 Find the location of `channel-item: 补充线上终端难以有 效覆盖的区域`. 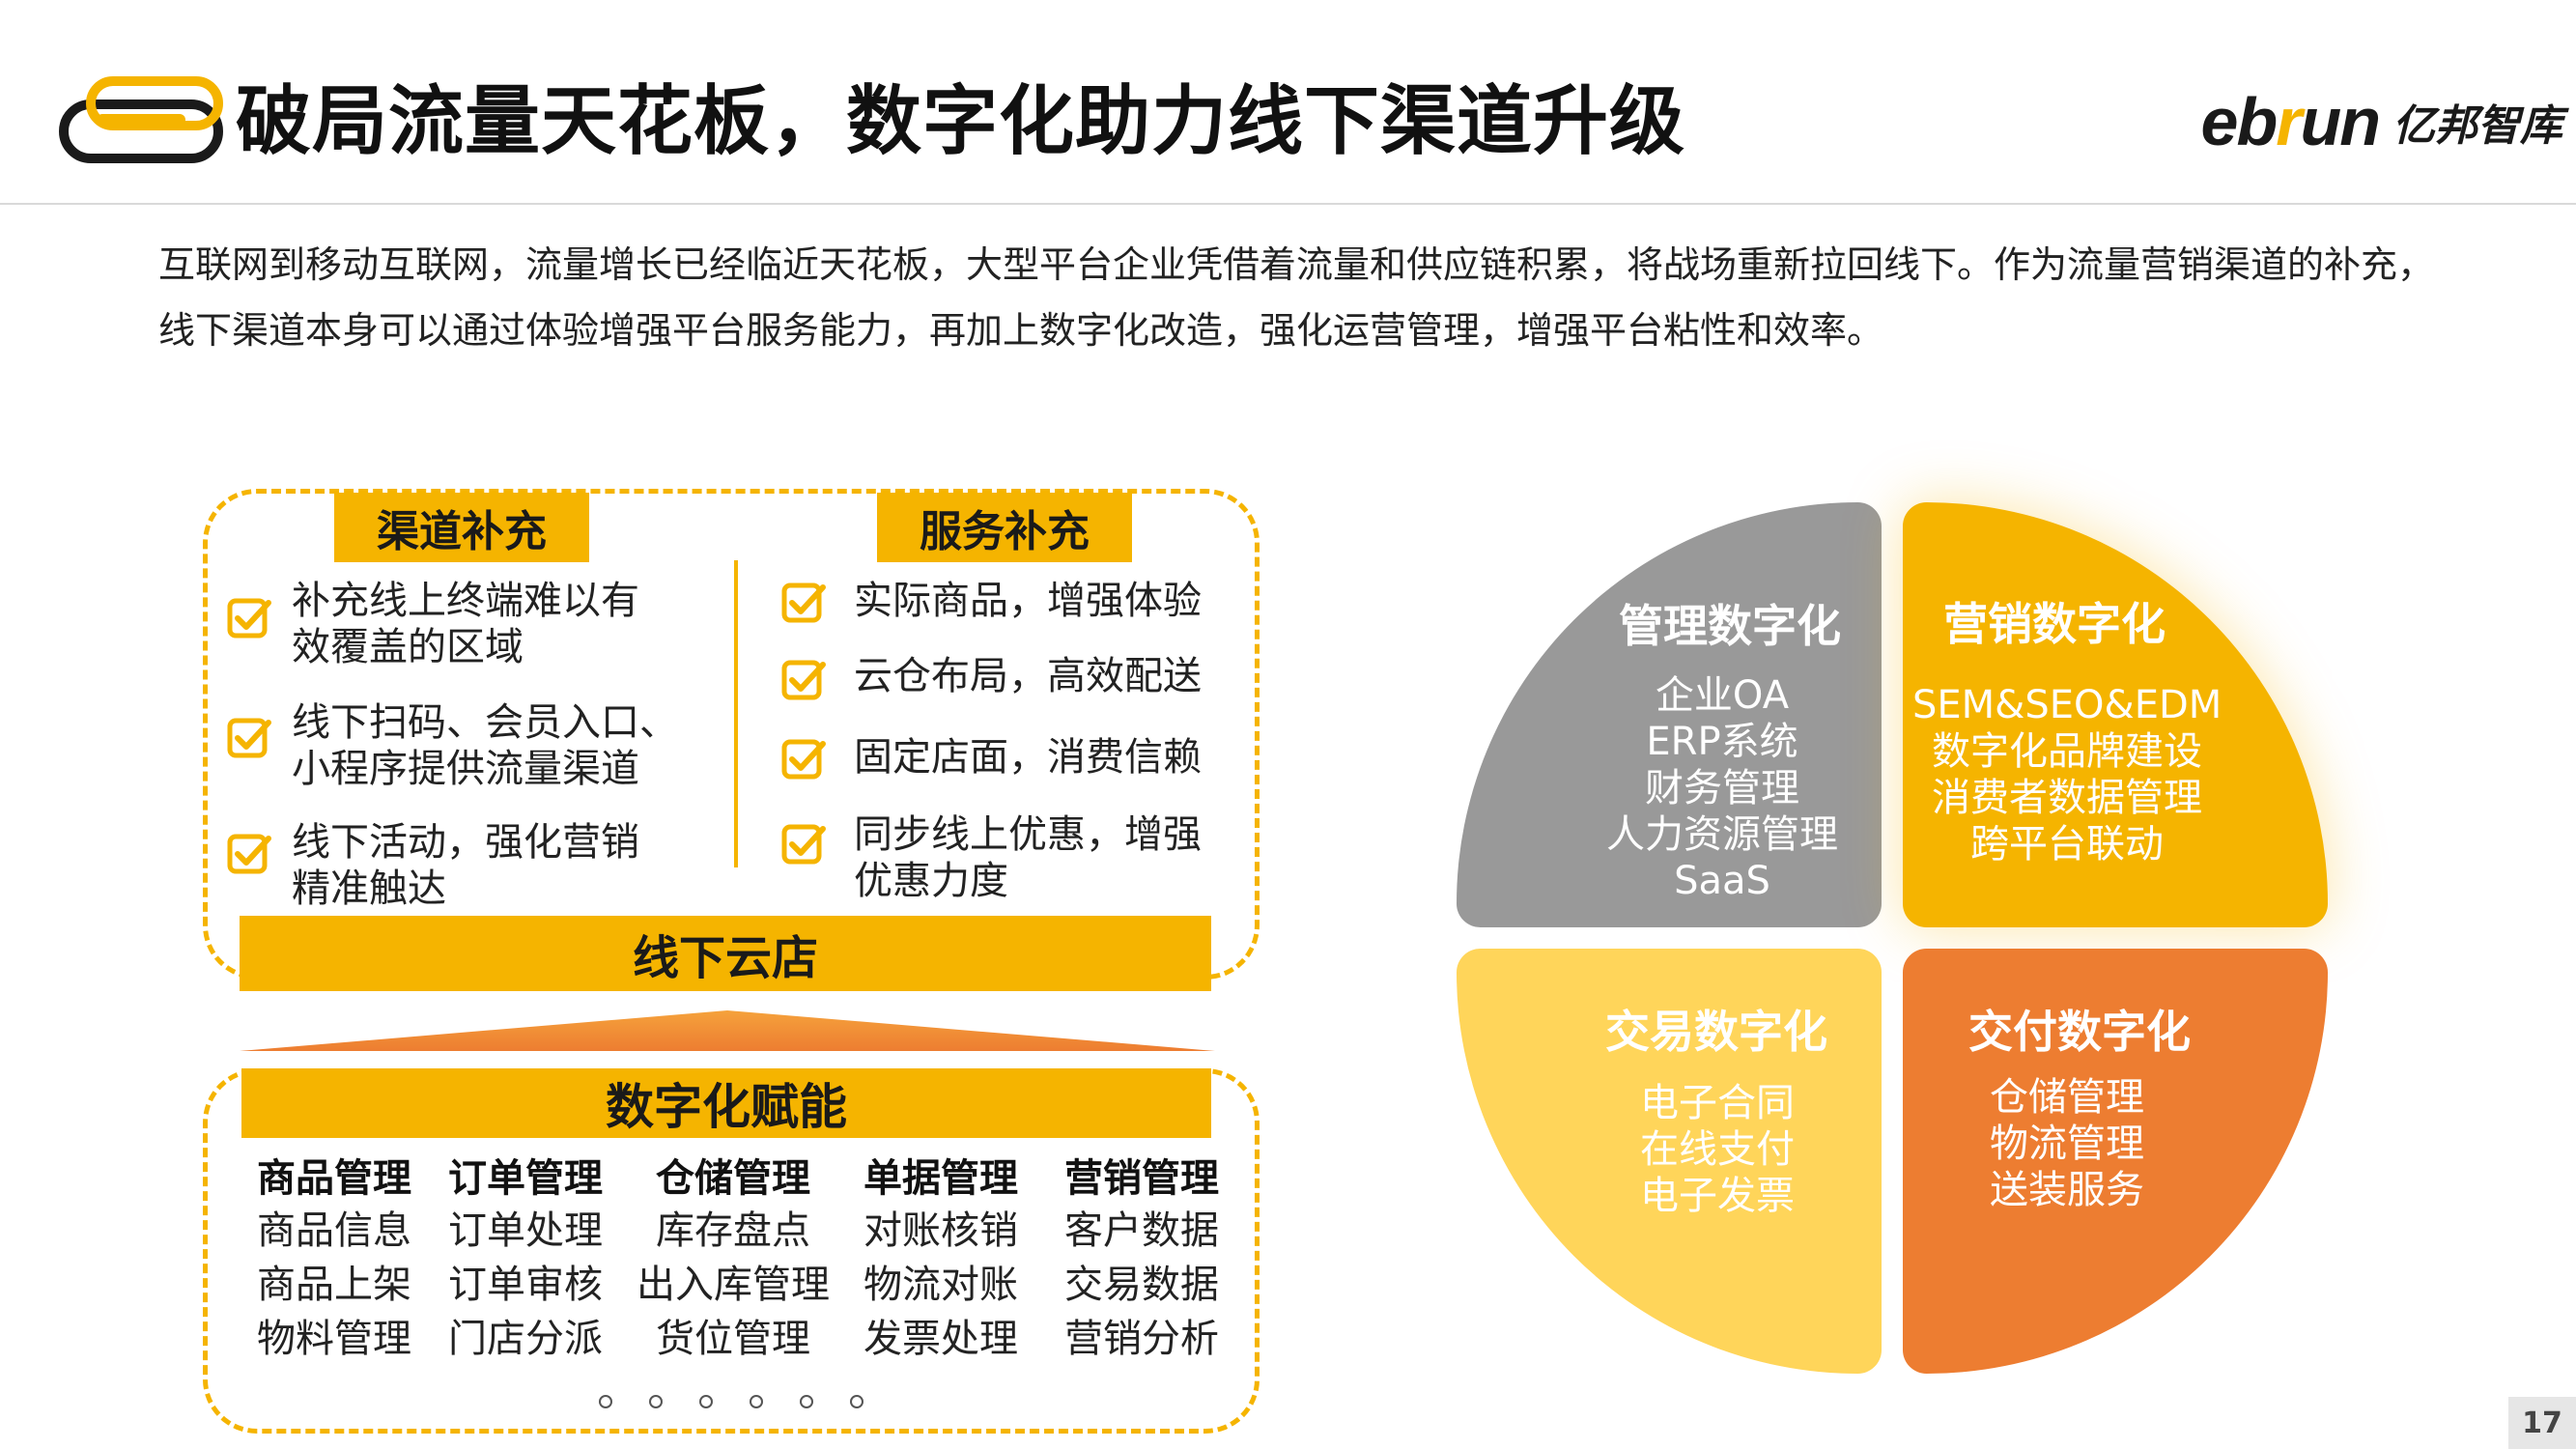

channel-item: 补充线上终端难以有 效覆盖的区域 is located at coordinates (465, 624).